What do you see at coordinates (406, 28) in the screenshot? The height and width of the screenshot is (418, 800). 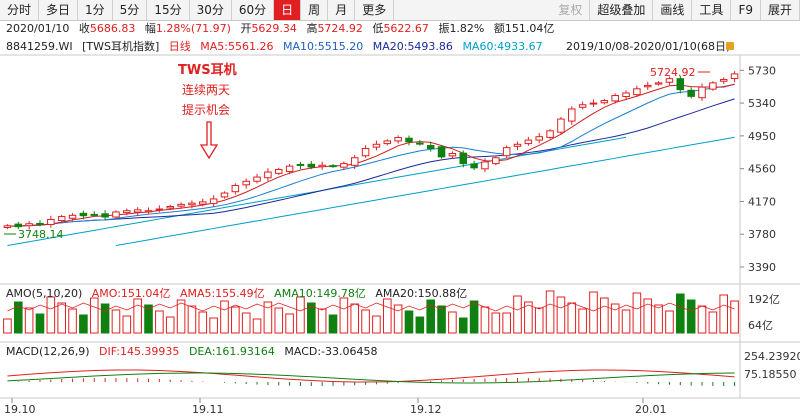 I see `low-value: 5622.67` at bounding box center [406, 28].